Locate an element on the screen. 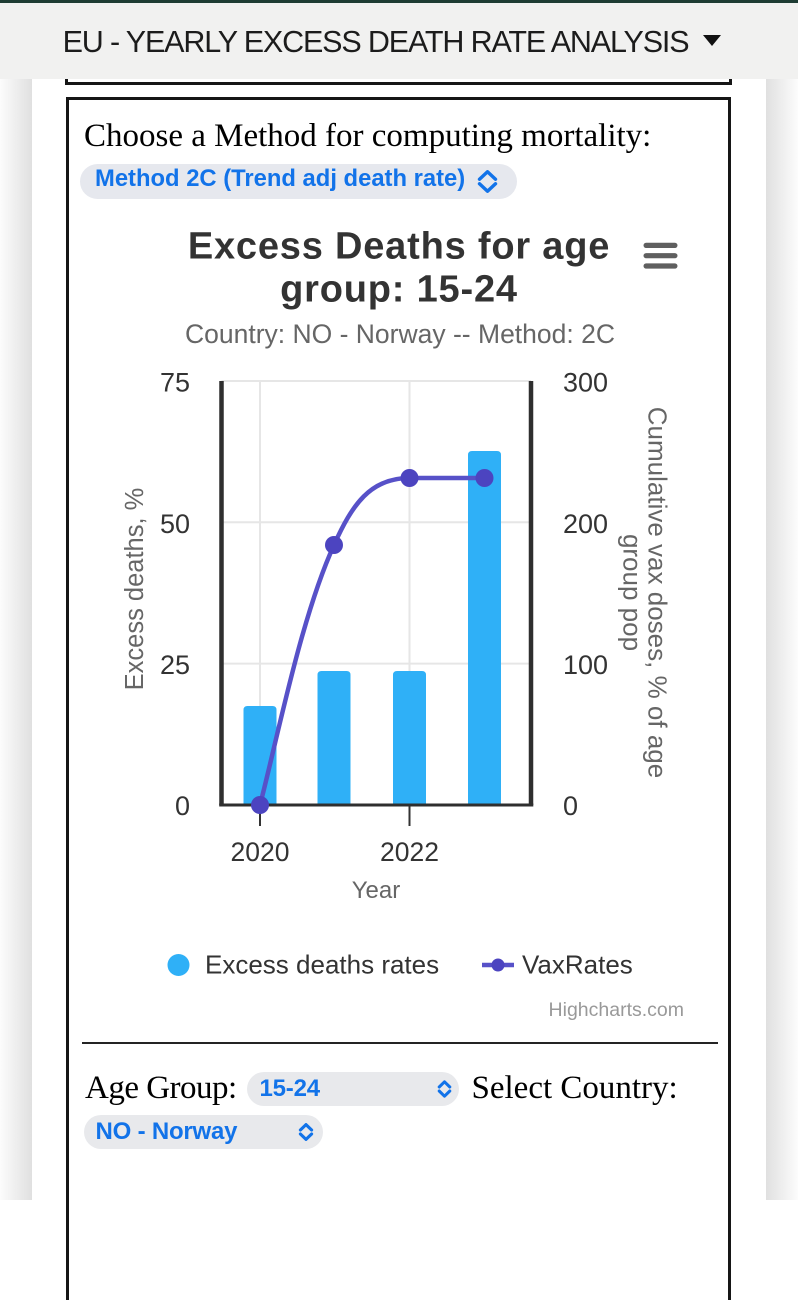 Image resolution: width=798 pixels, height=1300 pixels. svg-text: Excess deaths rates is located at coordinates (322, 965).